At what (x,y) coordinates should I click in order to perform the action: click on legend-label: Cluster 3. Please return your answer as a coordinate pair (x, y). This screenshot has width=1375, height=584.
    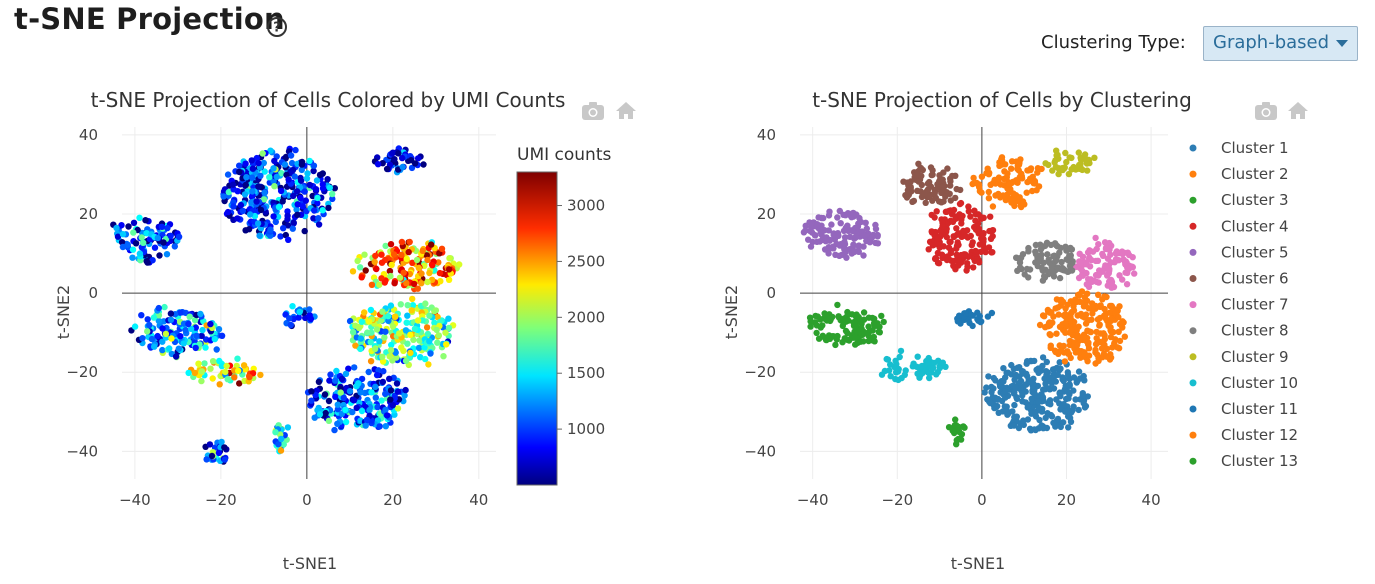
    Looking at the image, I should click on (1255, 200).